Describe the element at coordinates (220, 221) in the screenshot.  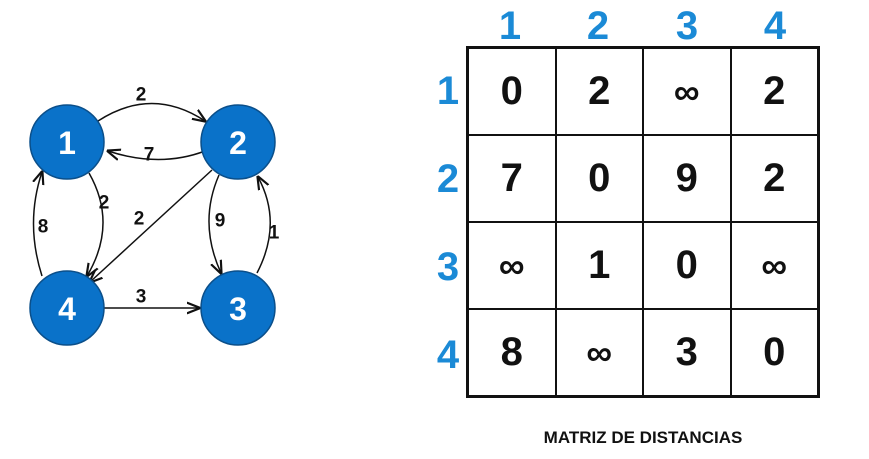
I see `edge-weight-2-to-3: 9` at that location.